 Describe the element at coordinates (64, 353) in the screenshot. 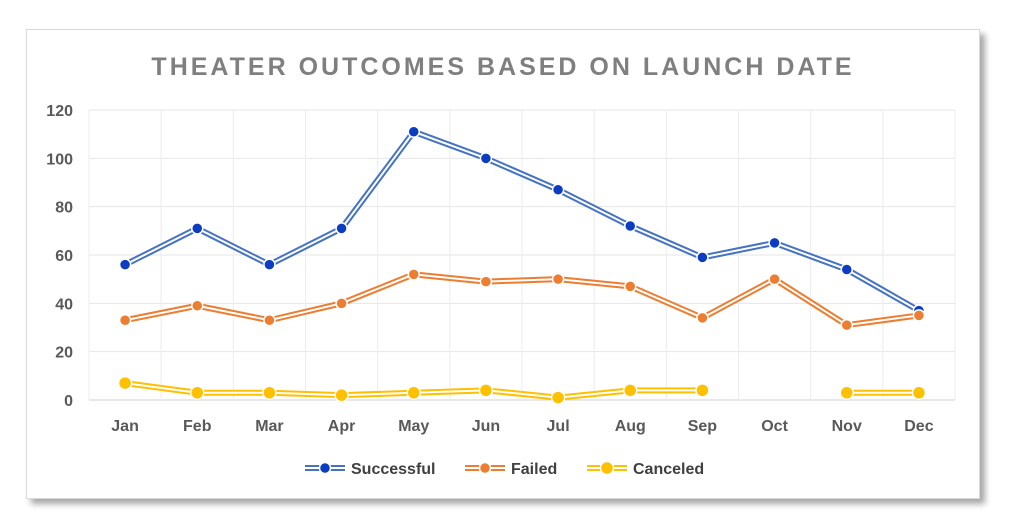

I see `y-tick-label: 20` at that location.